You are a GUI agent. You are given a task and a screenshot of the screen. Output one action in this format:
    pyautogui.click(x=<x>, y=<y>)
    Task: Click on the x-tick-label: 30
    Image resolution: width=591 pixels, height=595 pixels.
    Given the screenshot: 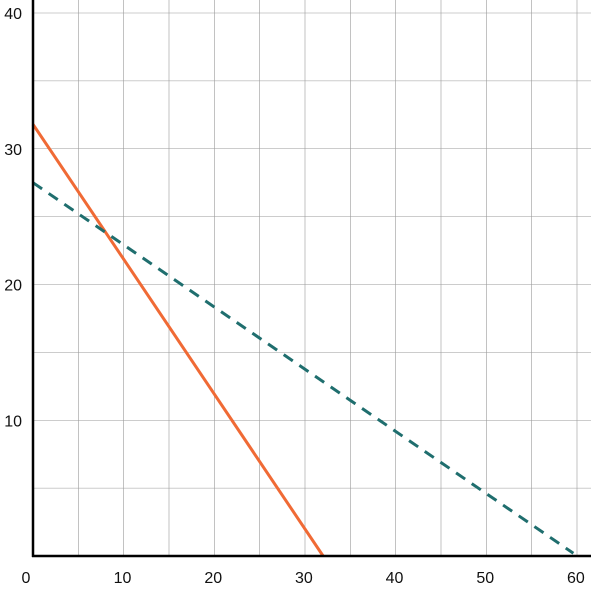 What is the action you would take?
    pyautogui.click(x=304, y=578)
    